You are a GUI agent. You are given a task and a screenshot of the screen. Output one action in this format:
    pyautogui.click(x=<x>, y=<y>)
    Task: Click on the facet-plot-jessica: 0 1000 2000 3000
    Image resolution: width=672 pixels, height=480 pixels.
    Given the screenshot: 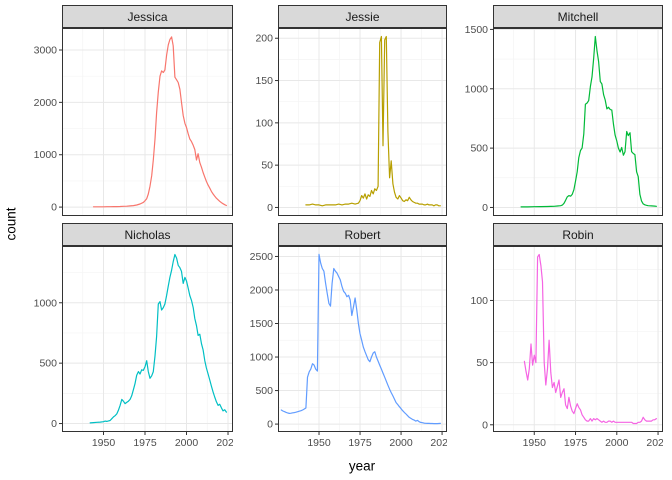 What is the action you would take?
    pyautogui.click(x=133, y=122)
    